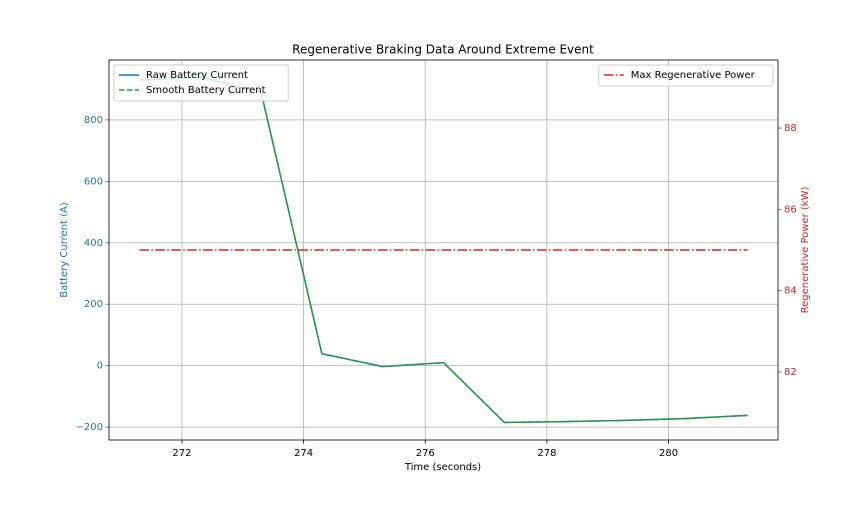 The width and height of the screenshot is (864, 508). Describe the element at coordinates (790, 291) in the screenshot. I see `y2-tick-label: 84` at that location.